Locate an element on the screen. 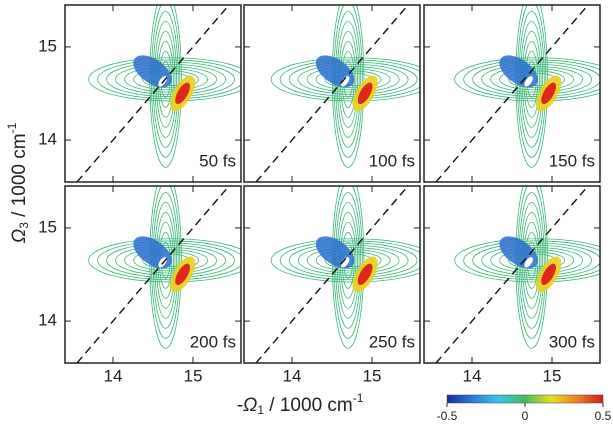 The width and height of the screenshot is (613, 430). x-axis-label: -Ω1 / 1000 cm-1 is located at coordinates (300, 404).